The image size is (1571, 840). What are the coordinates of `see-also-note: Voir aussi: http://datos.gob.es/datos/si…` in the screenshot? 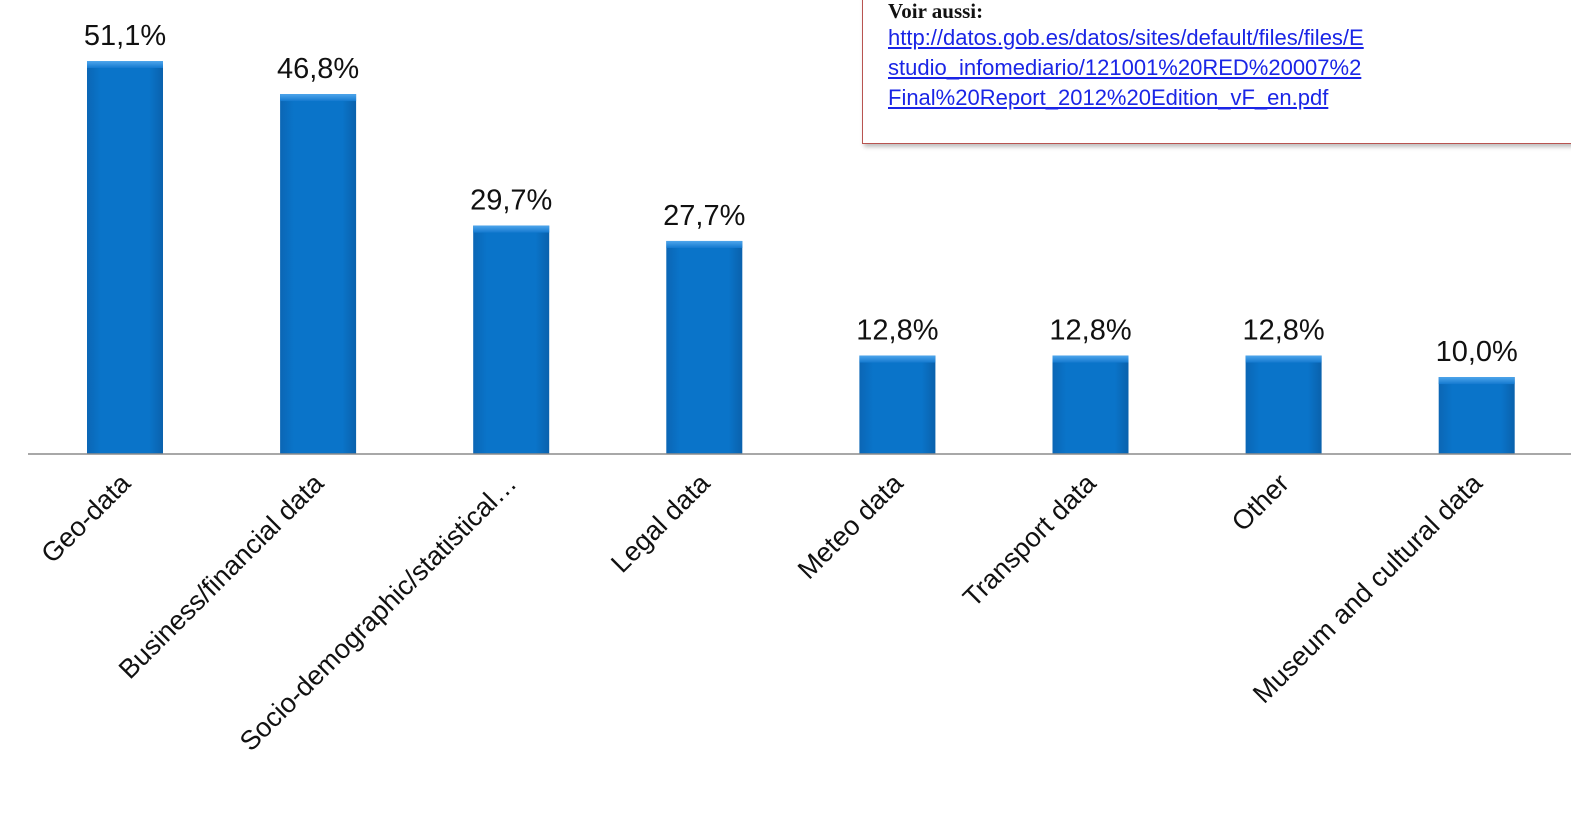 It's located at (1216, 72).